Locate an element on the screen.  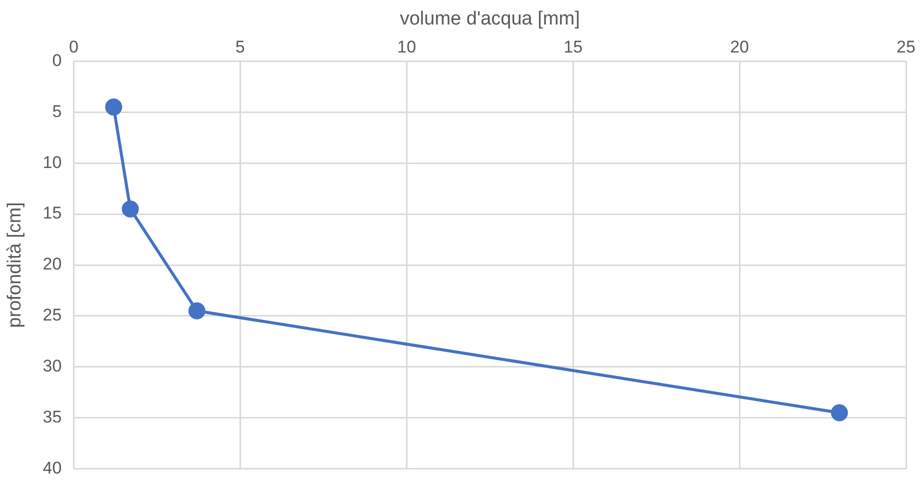
x-tick-label: 25 is located at coordinates (906, 47).